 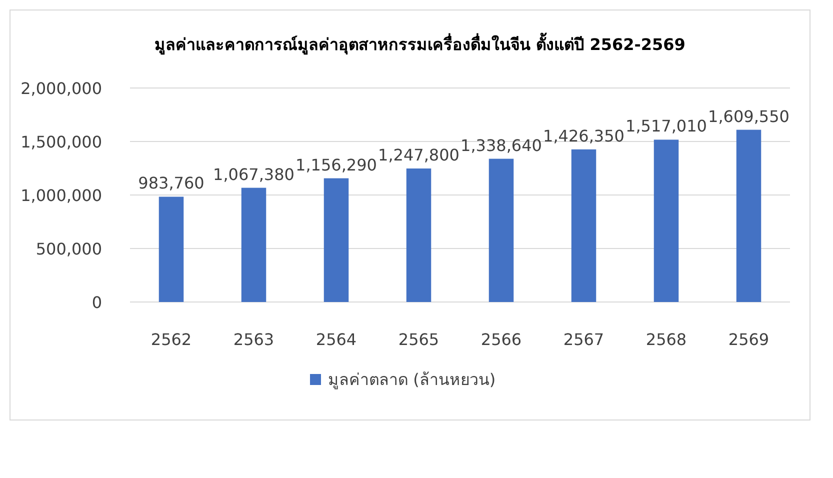 I want to click on xtick: 2564, so click(x=336, y=339).